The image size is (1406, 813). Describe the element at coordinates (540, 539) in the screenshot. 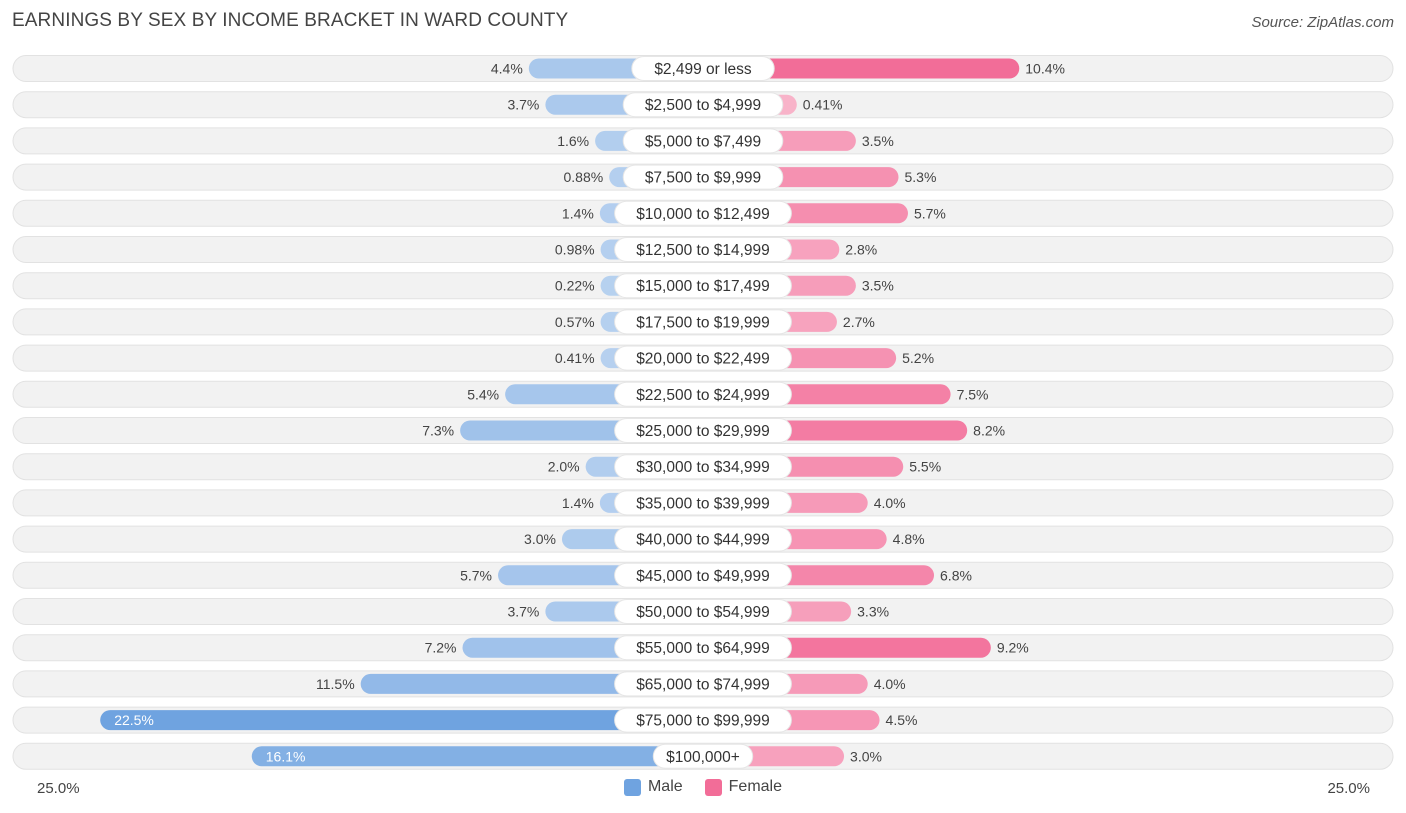

I see `value-label-male: 3.0%` at that location.